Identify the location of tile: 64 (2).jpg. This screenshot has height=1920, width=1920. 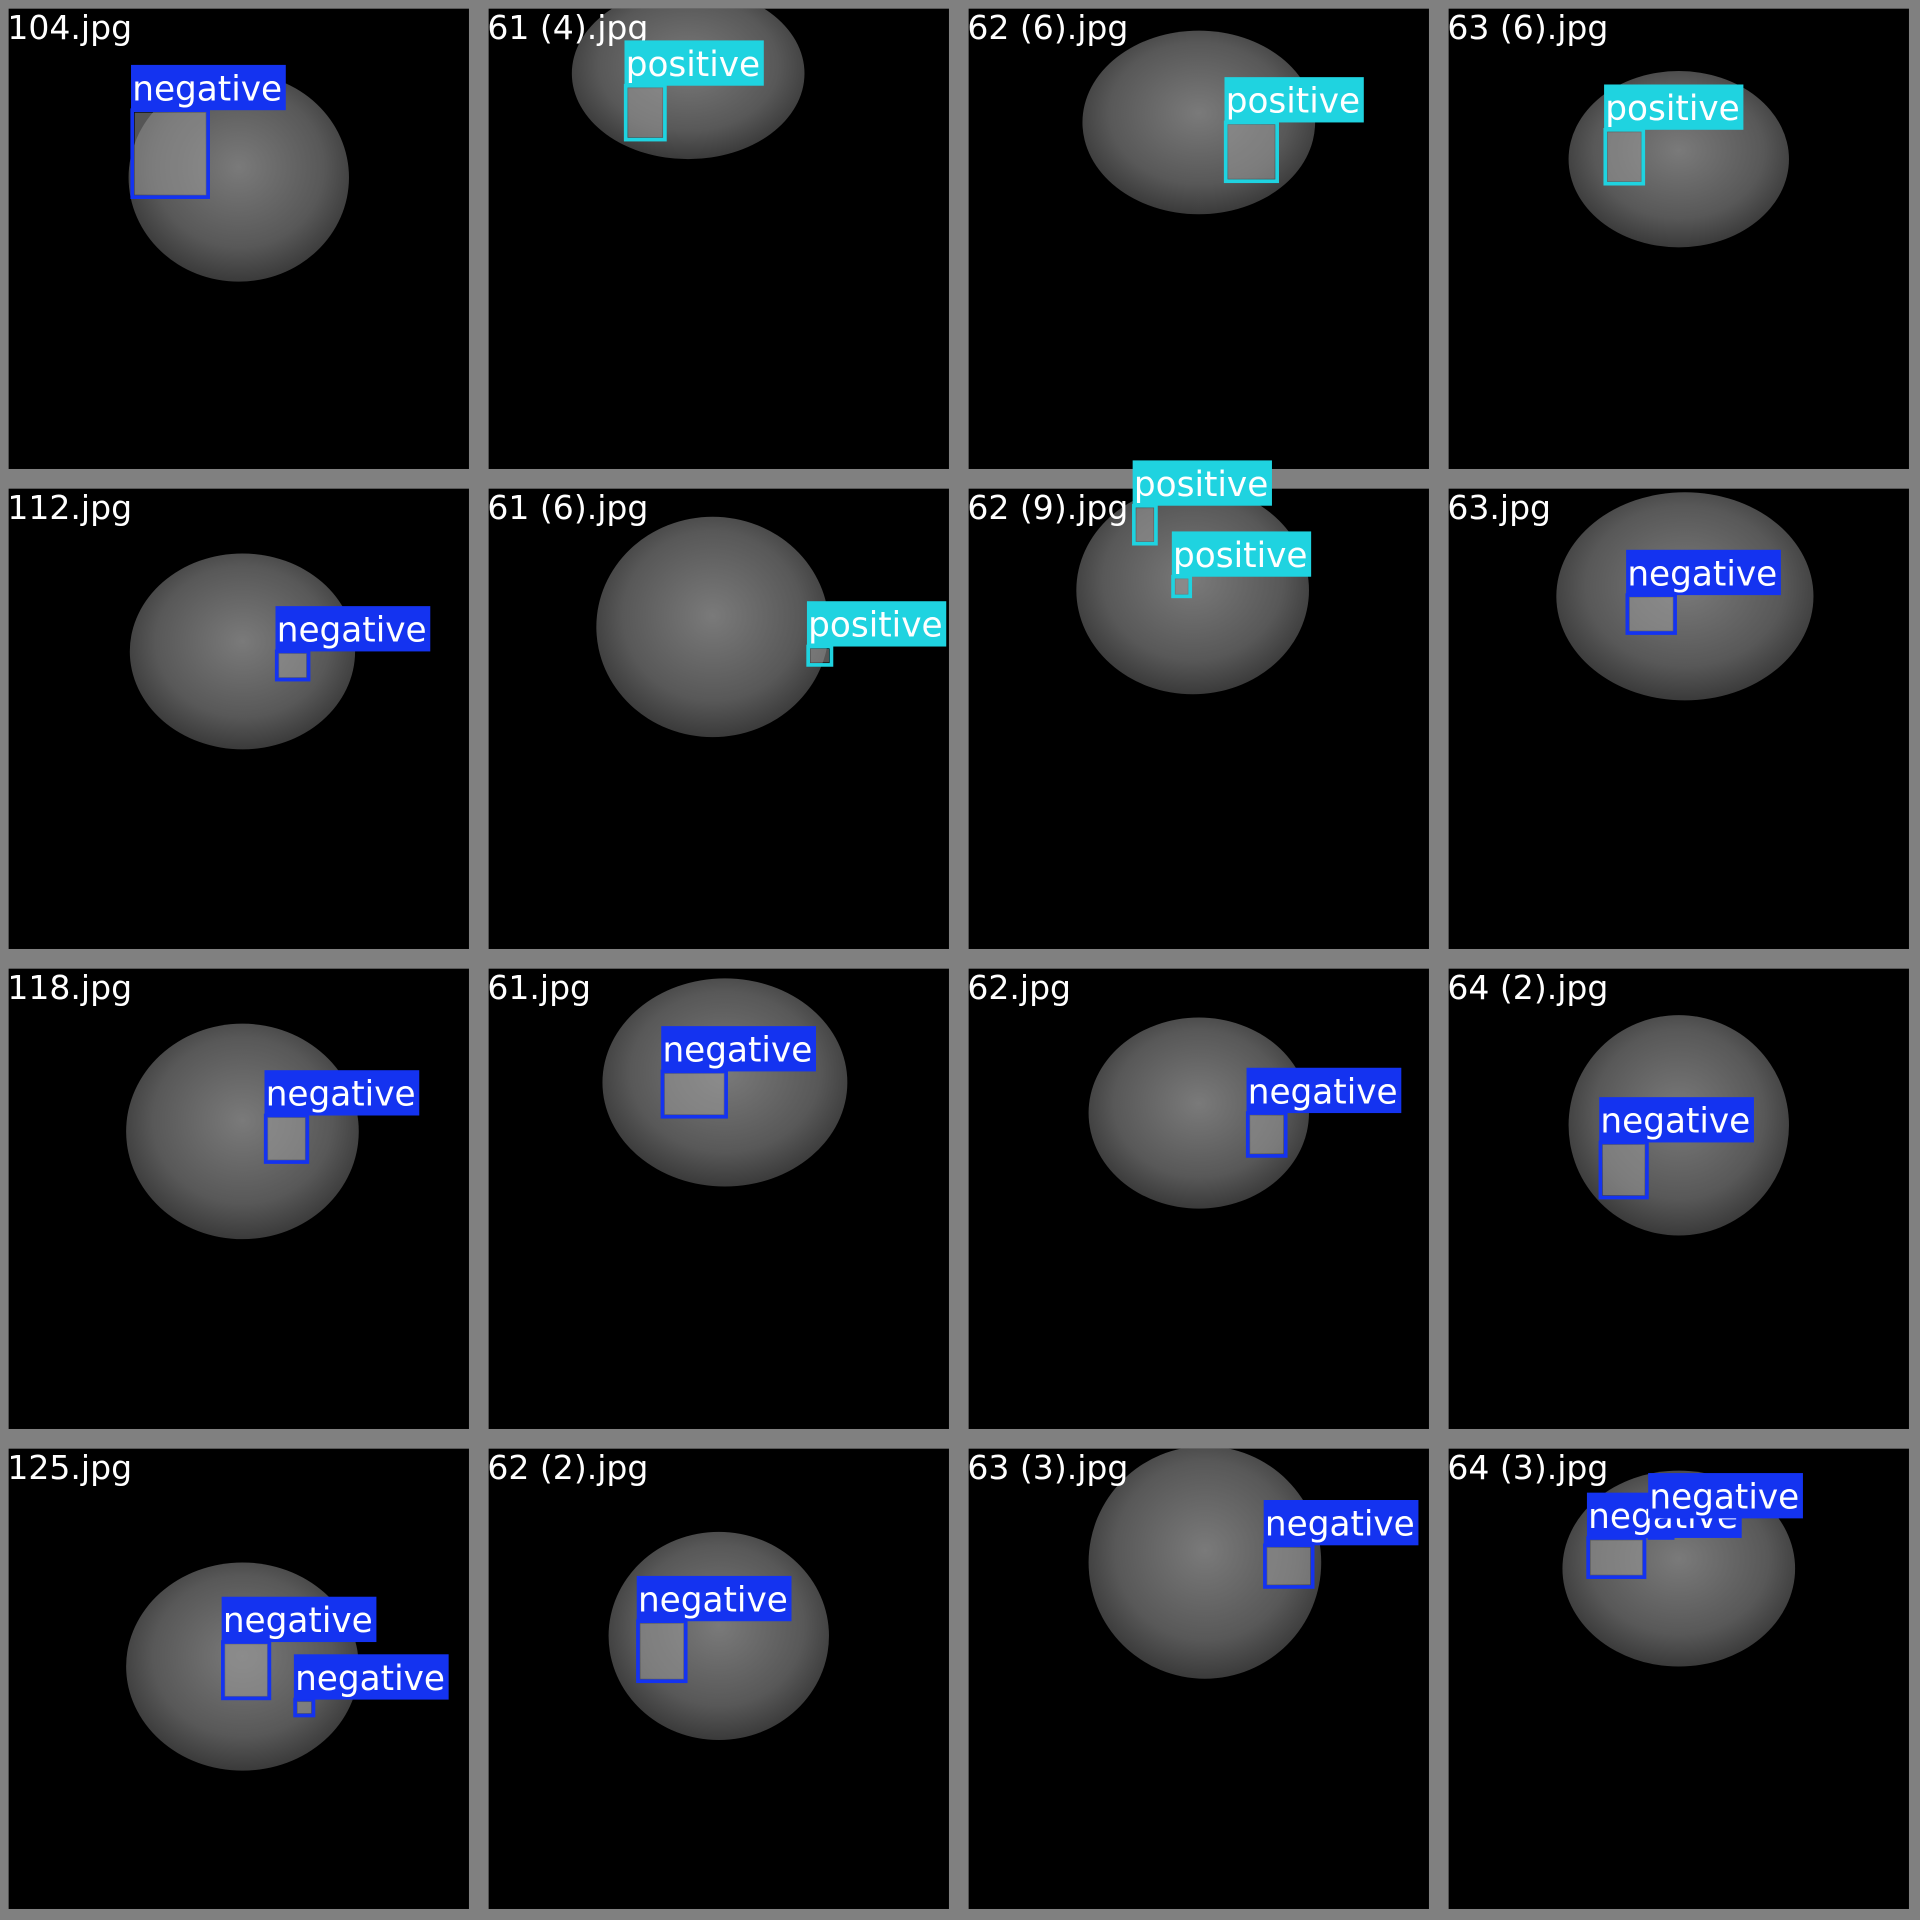
(1678, 1198).